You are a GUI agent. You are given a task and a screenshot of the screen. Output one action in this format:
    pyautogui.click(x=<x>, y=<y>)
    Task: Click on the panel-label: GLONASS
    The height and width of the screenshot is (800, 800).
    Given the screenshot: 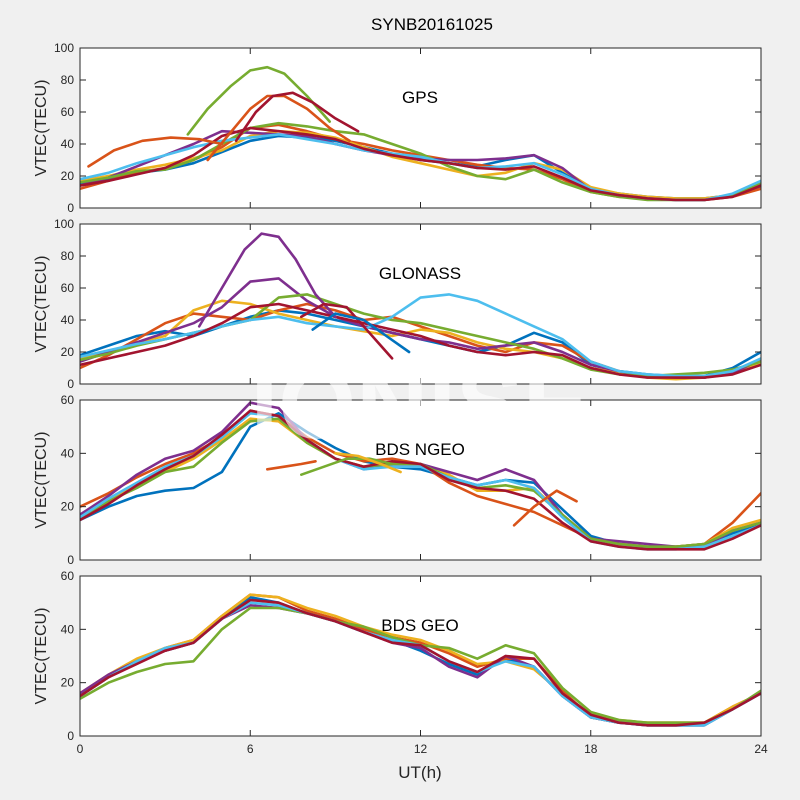 What is the action you would take?
    pyautogui.click(x=420, y=273)
    